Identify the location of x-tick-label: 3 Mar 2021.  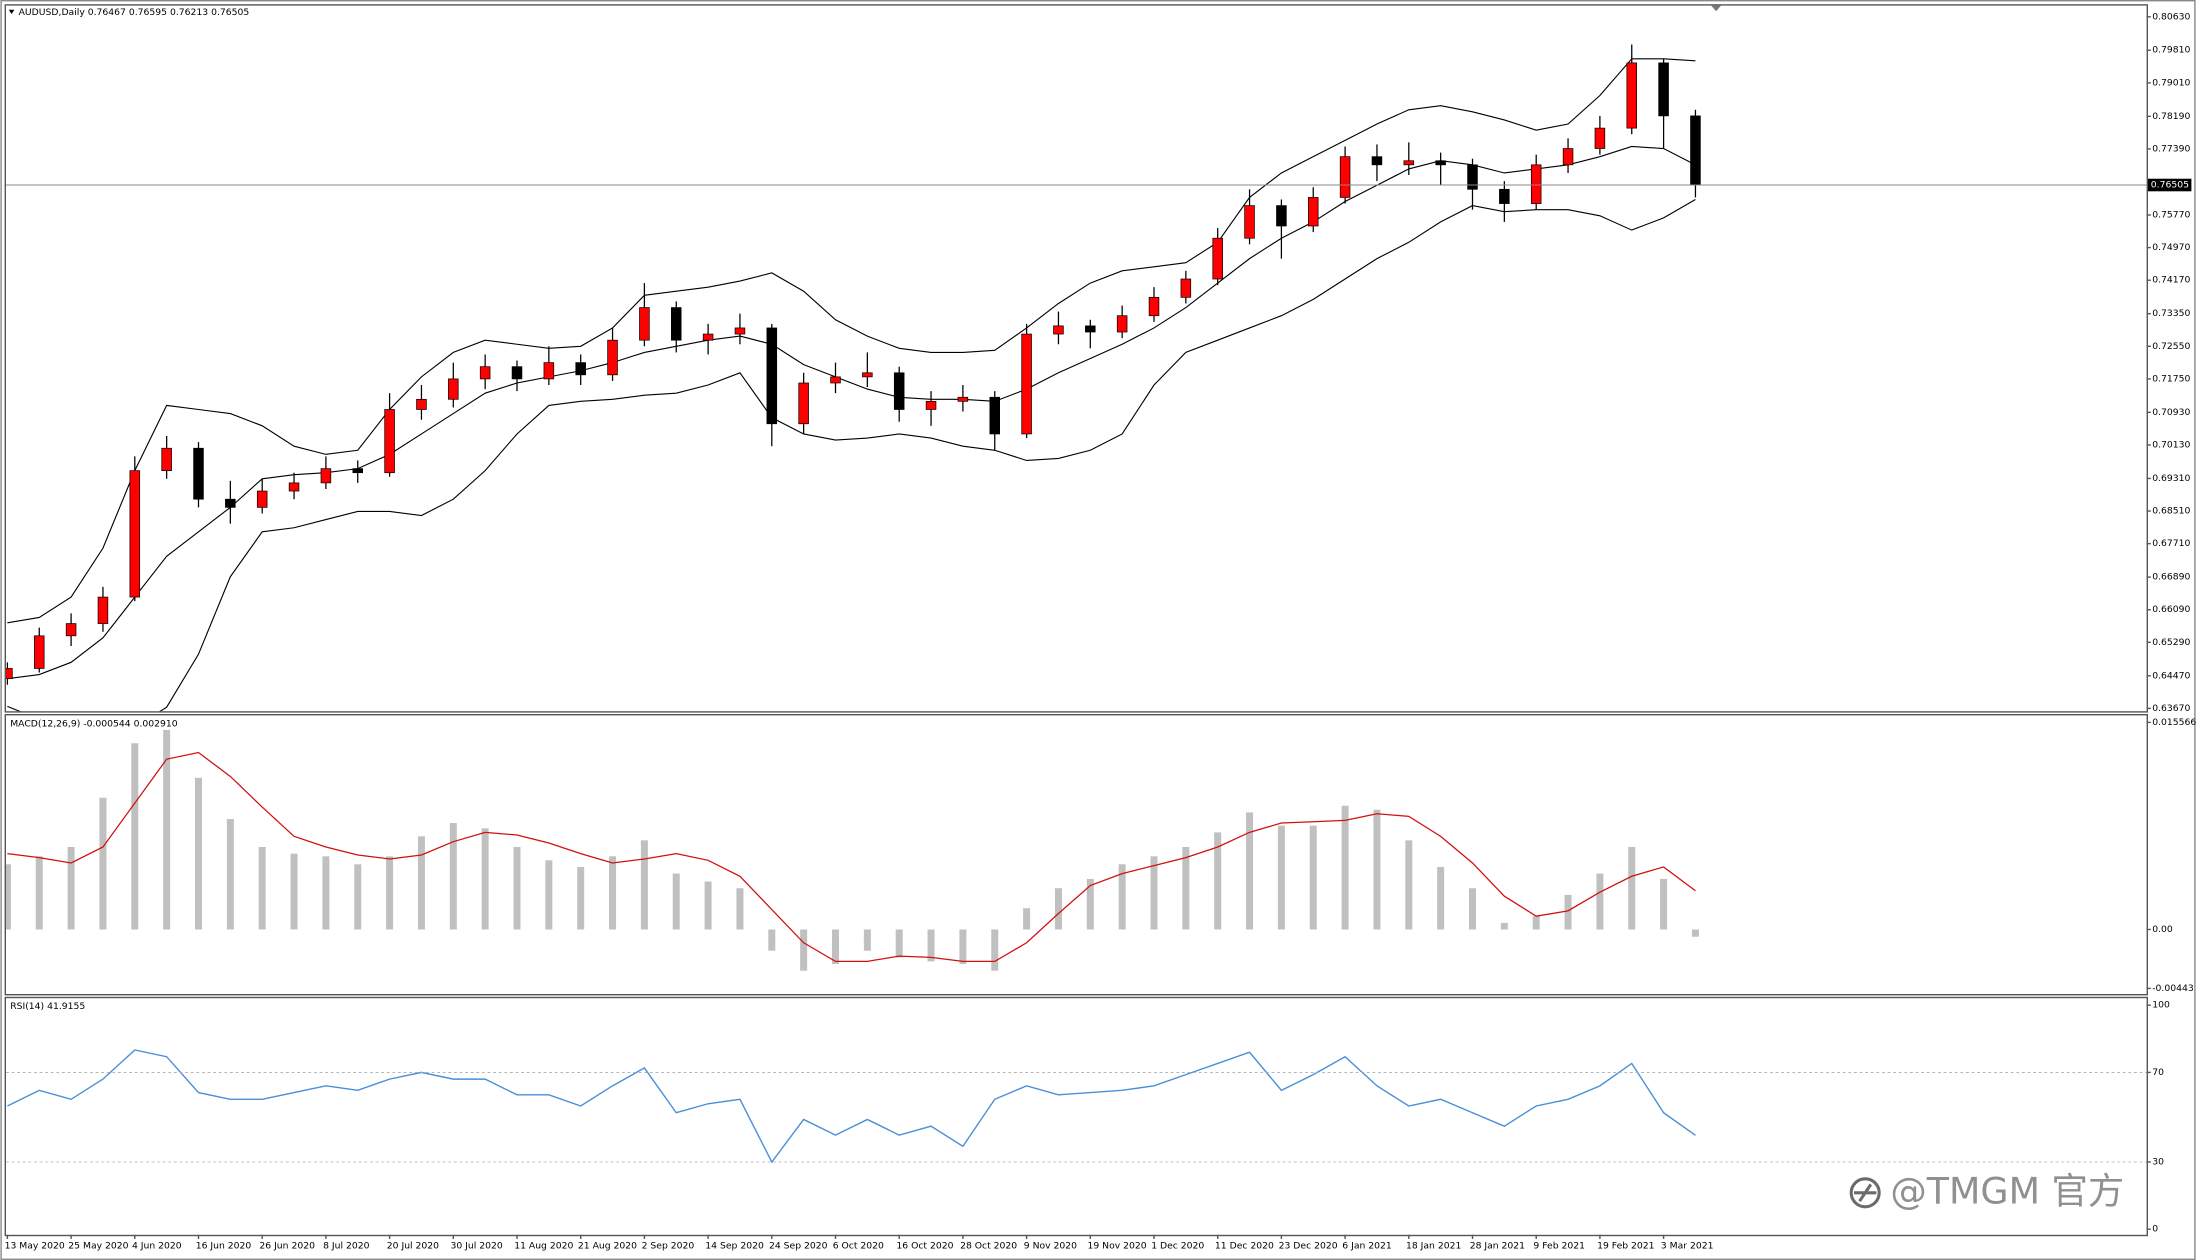
(1687, 1246).